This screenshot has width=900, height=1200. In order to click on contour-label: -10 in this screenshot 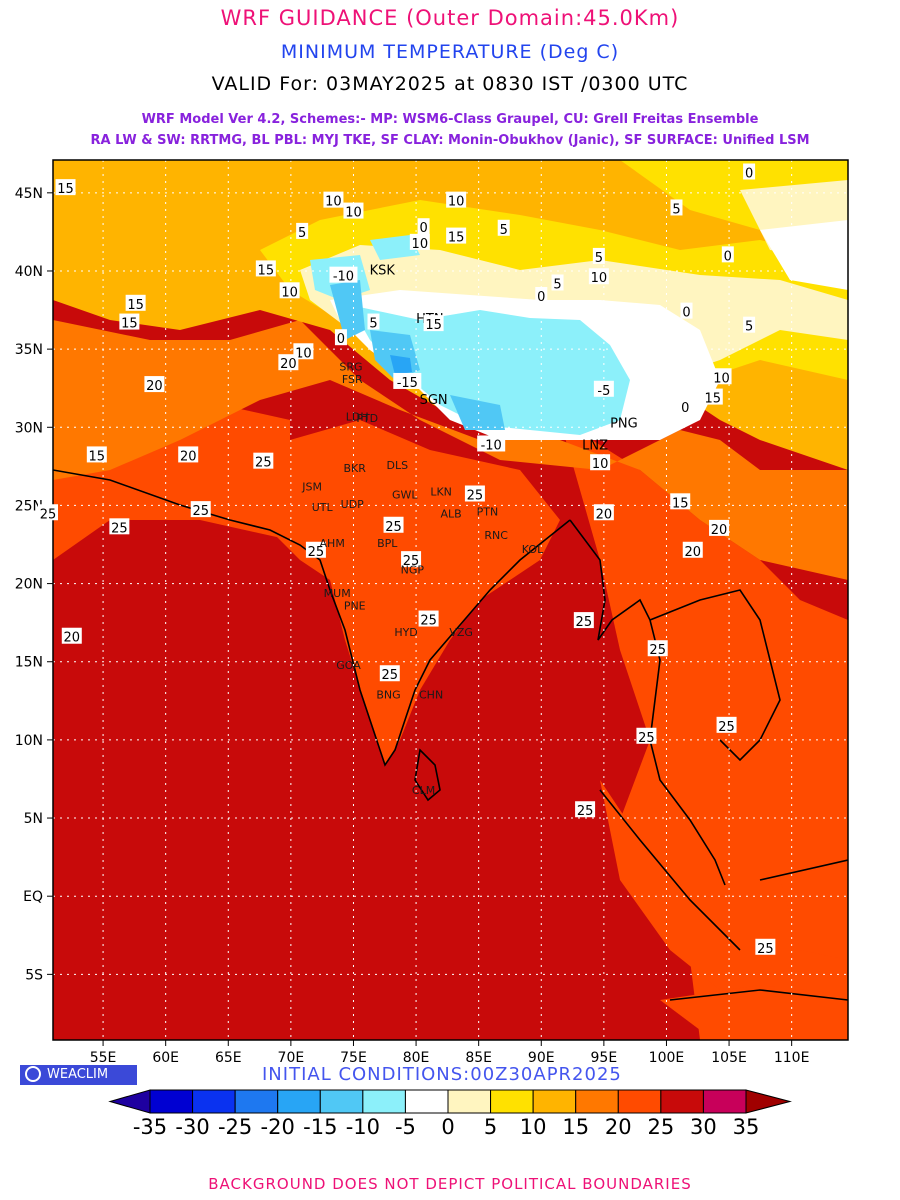, I will do `click(343, 275)`.